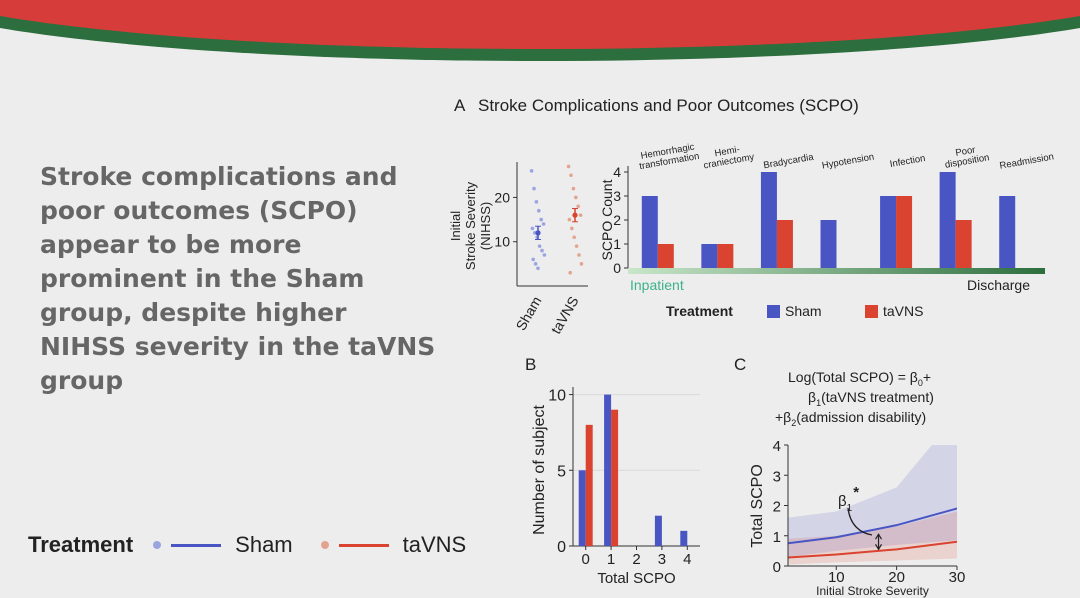 This screenshot has height=598, width=1080. I want to click on bars-a-y-tick-label: 2, so click(617, 220).